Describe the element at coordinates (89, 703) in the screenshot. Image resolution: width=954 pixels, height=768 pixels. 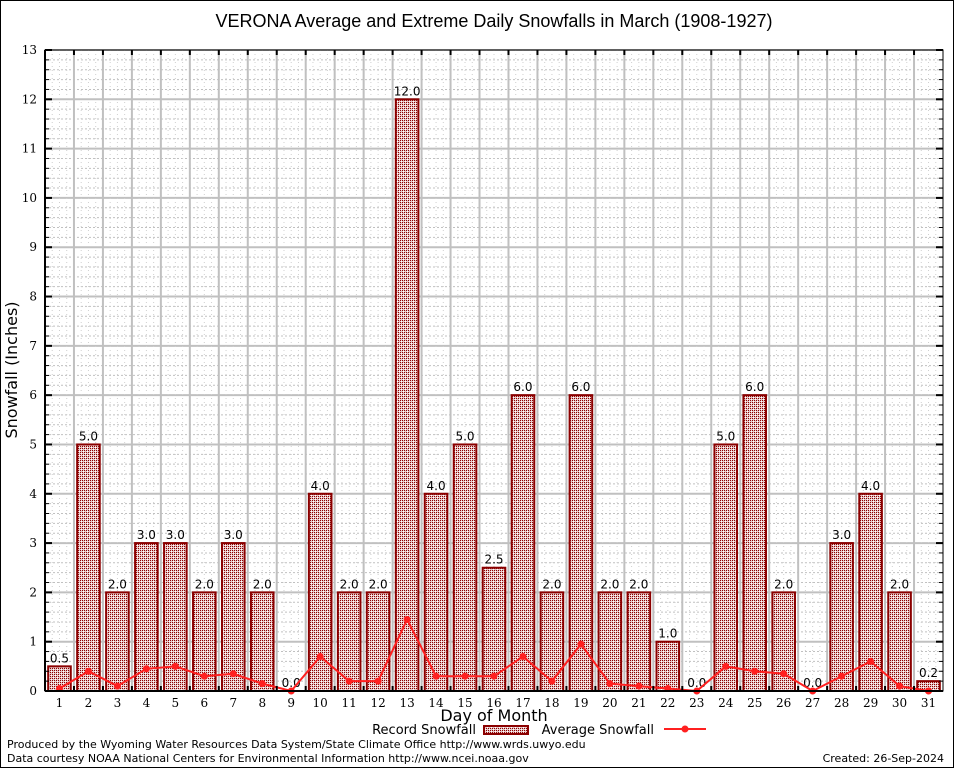
I see `x-tick-label: 2` at that location.